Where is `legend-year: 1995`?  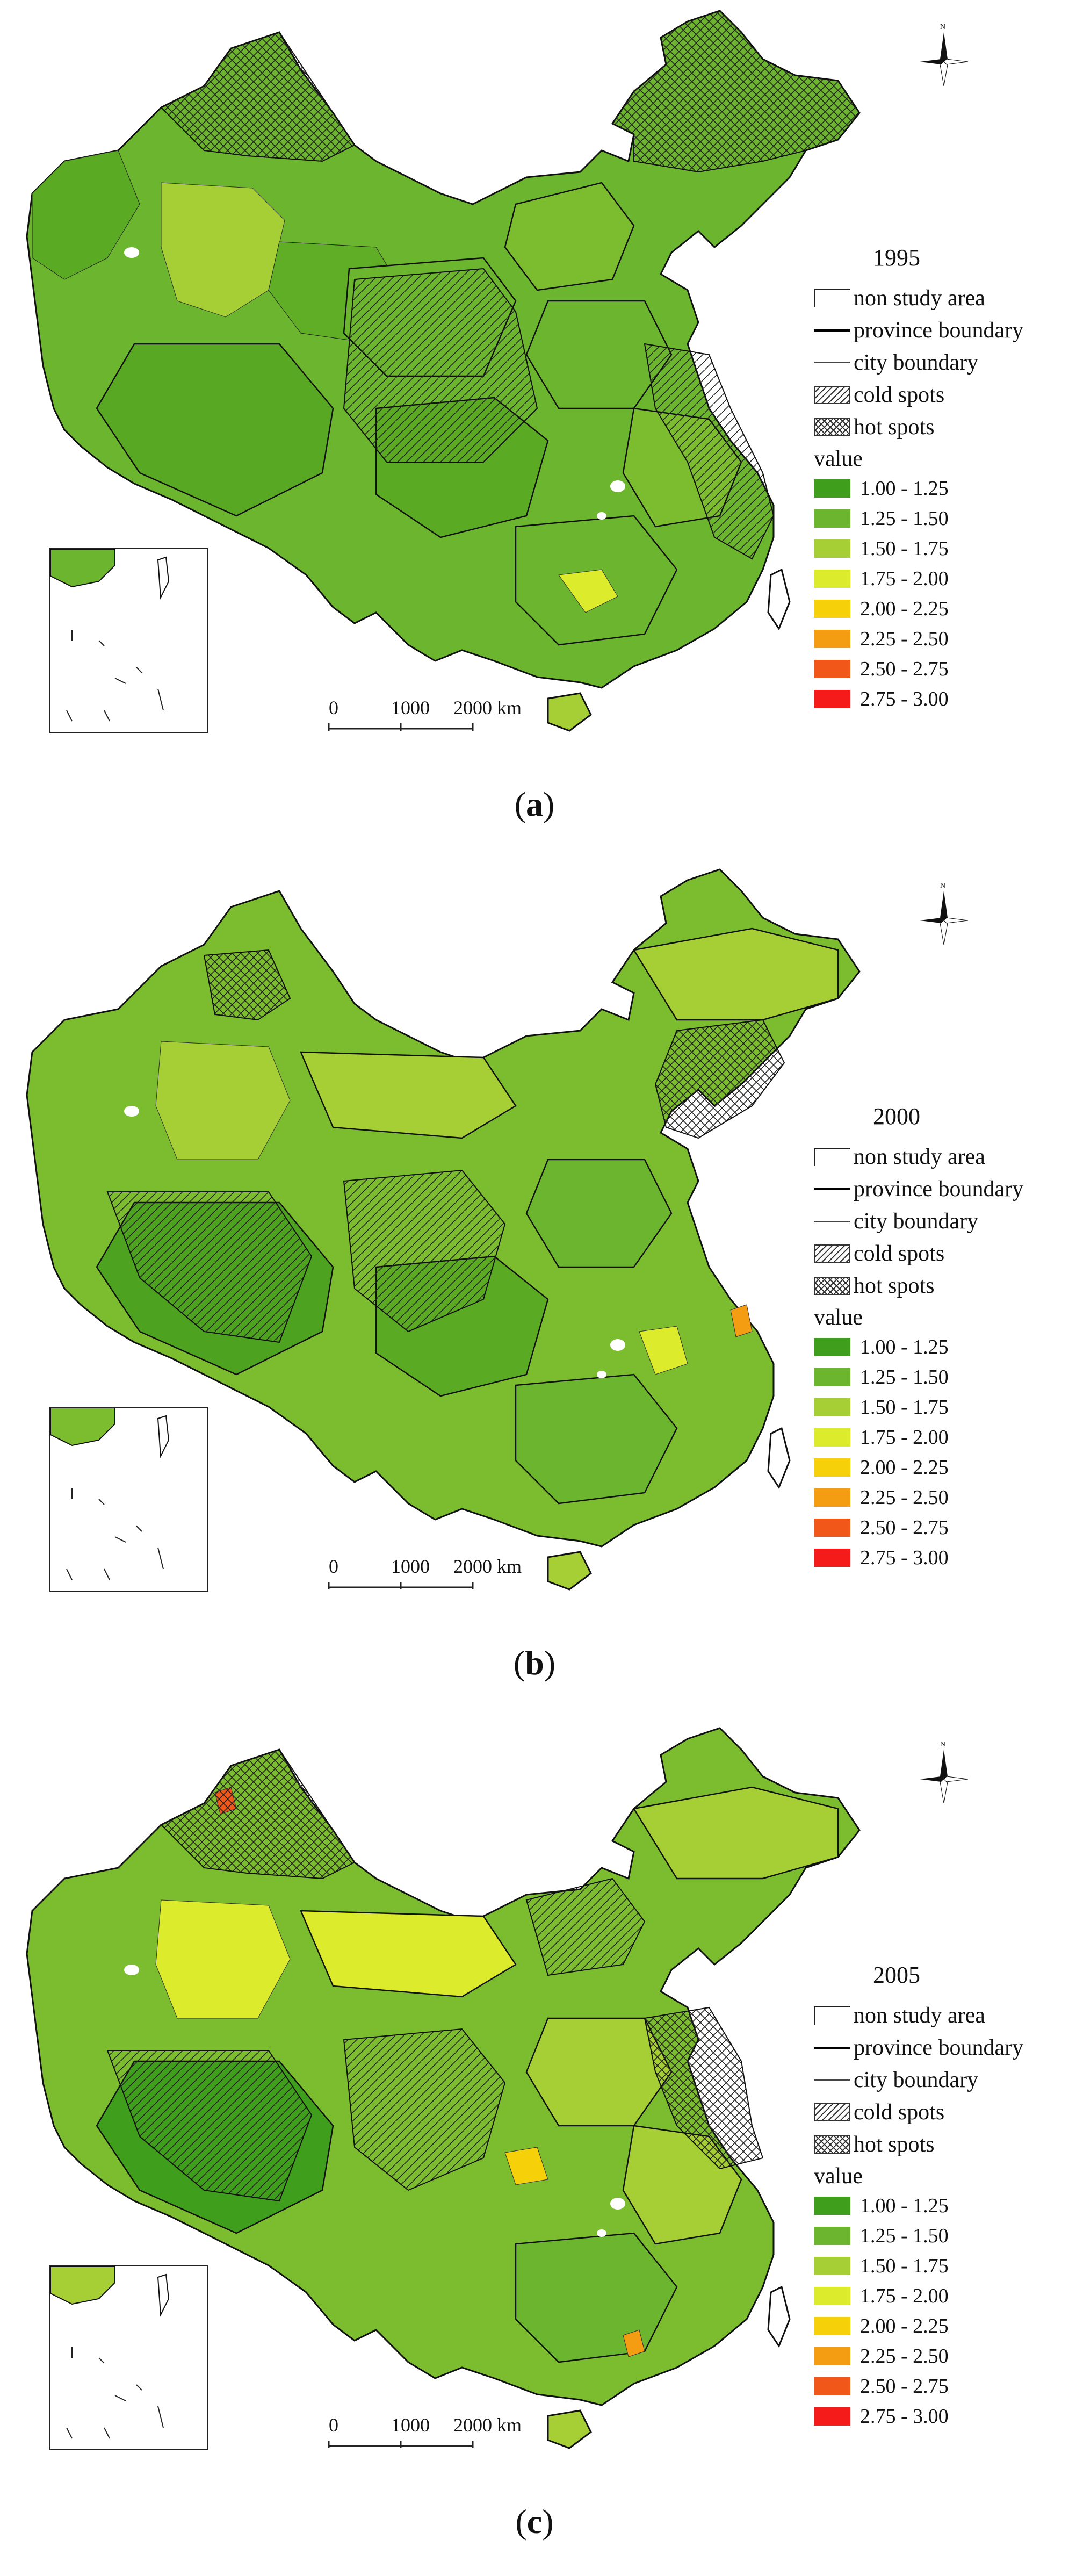
legend-year: 1995 is located at coordinates (896, 257).